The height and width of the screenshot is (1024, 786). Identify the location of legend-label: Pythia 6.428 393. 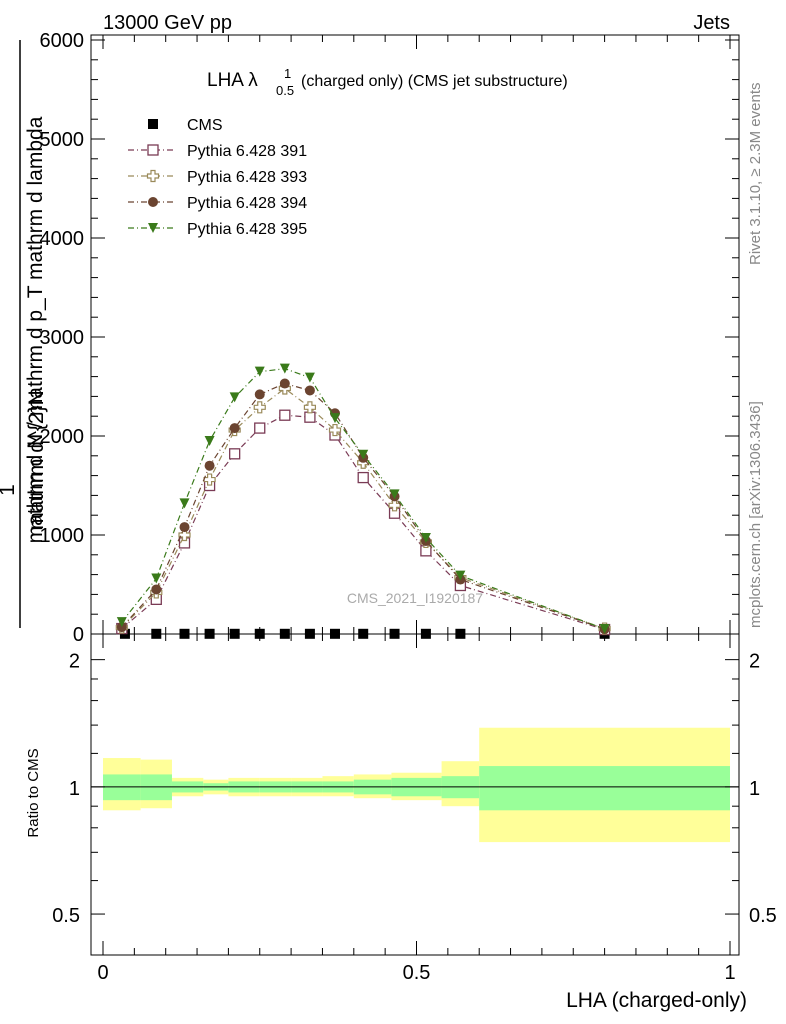
(247, 177).